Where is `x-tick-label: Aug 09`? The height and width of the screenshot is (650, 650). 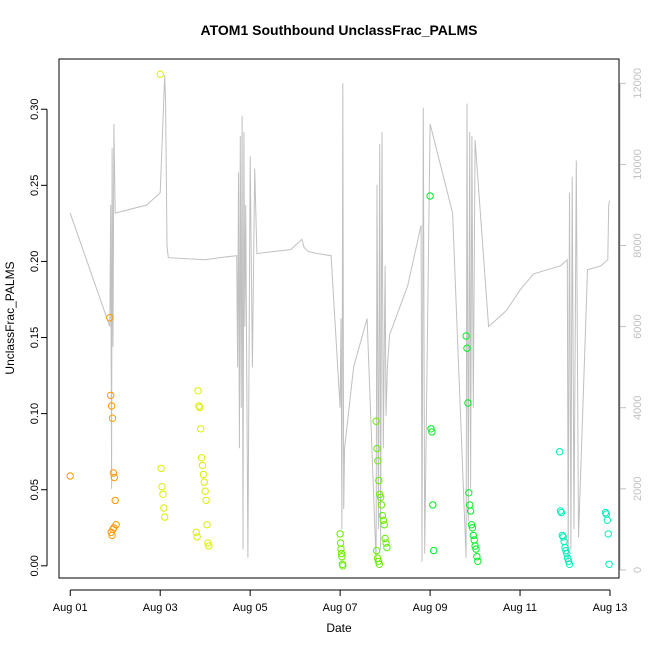
x-tick-label: Aug 09 is located at coordinates (430, 608).